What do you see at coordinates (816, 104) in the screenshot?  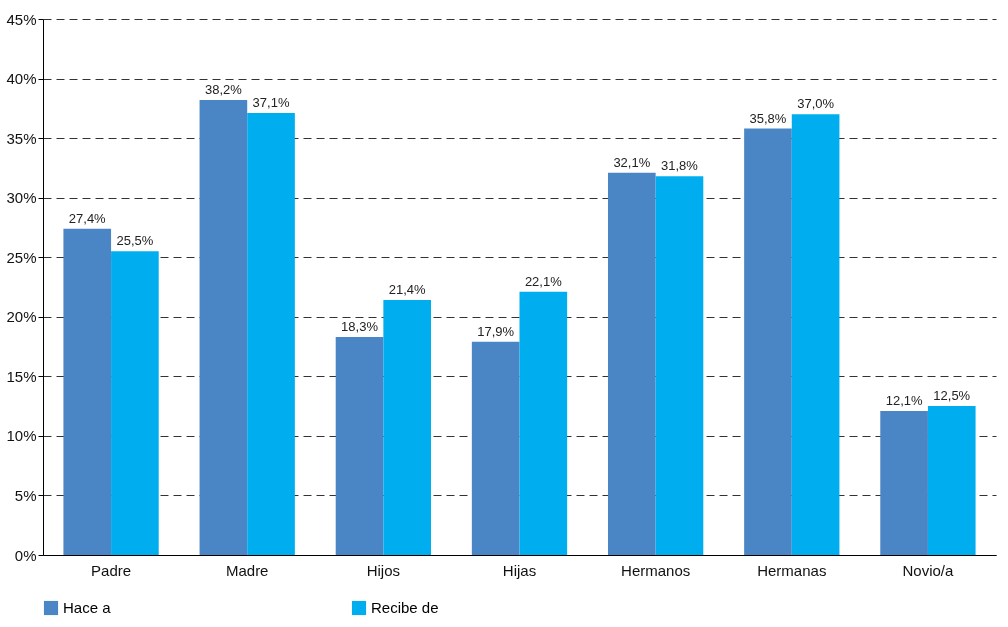 I see `data-label: 37,0%` at bounding box center [816, 104].